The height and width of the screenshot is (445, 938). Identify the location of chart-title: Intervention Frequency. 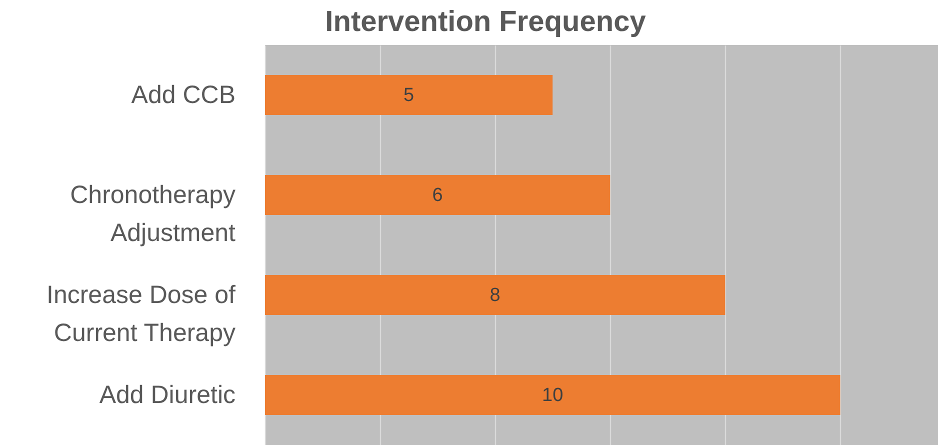
(485, 22).